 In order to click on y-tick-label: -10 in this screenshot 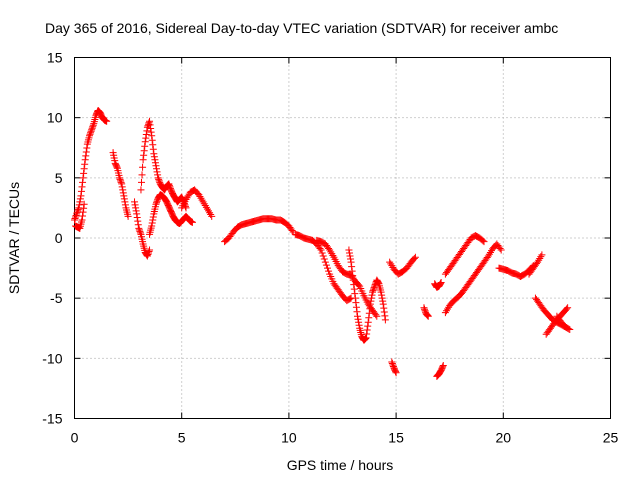, I will do `click(52, 358)`.